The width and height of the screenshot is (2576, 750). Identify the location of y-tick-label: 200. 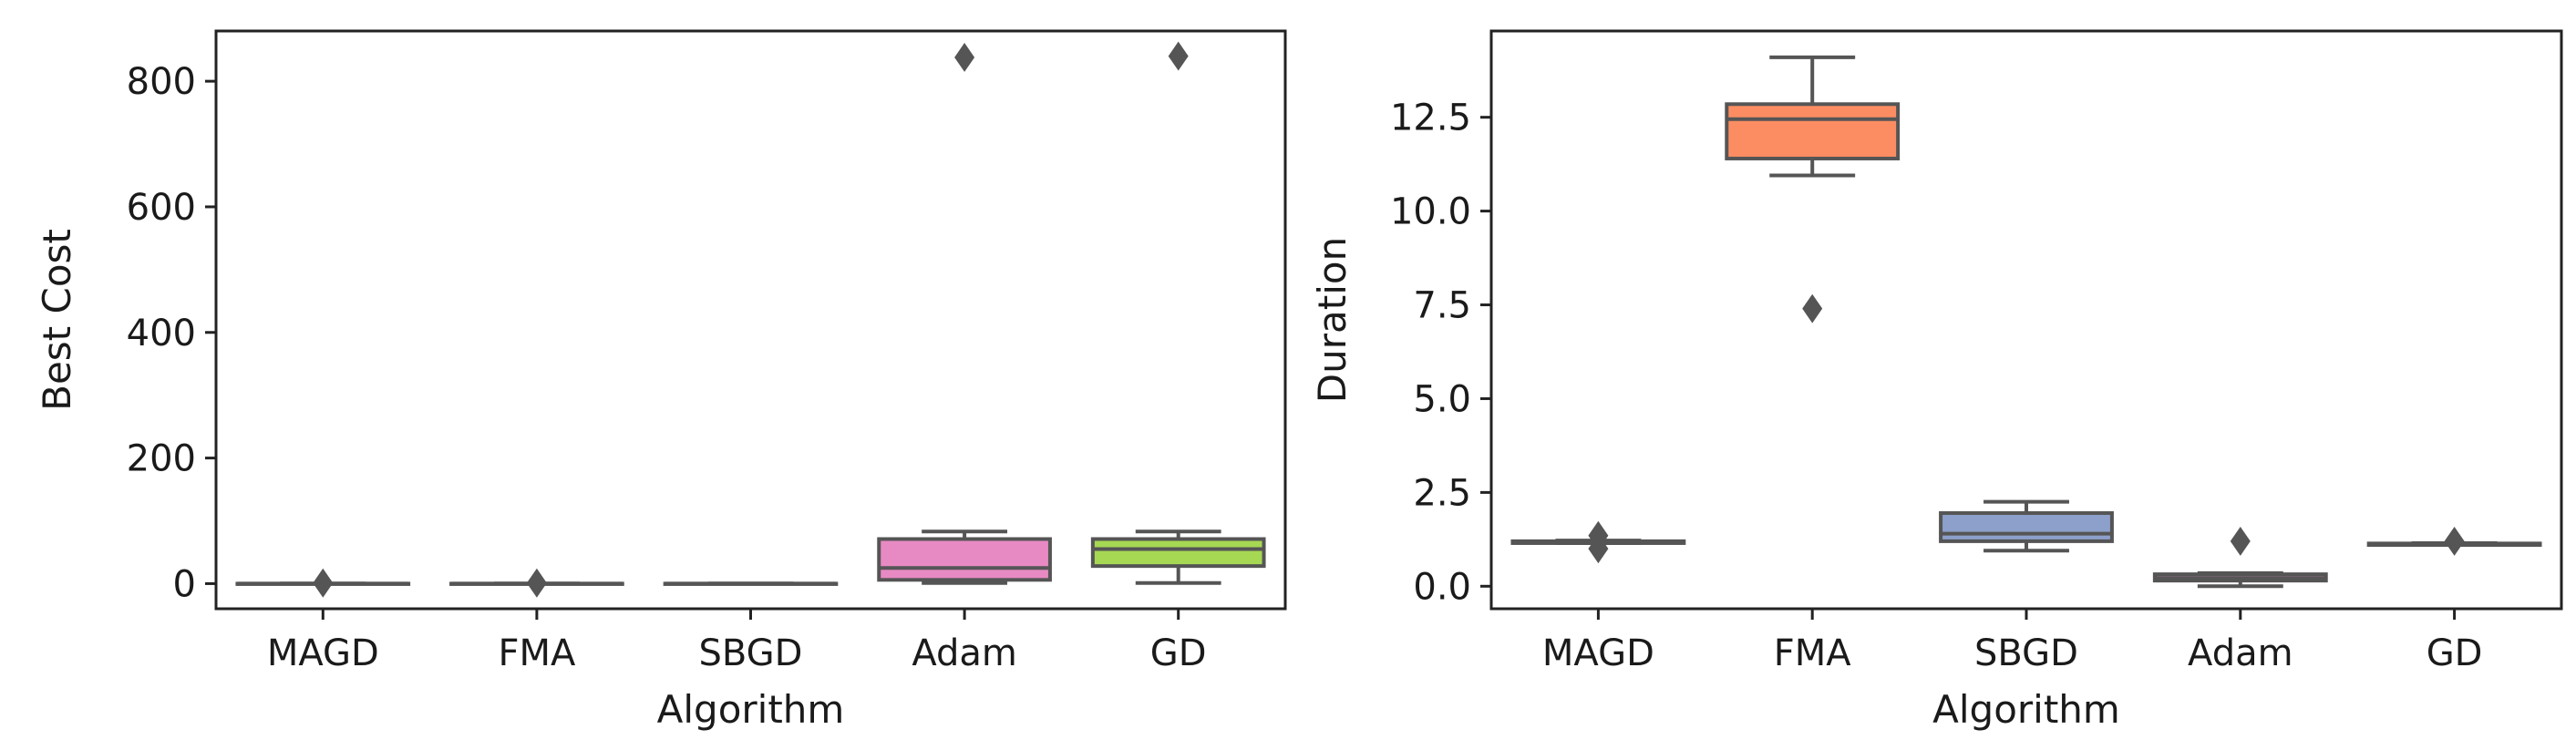
(161, 459).